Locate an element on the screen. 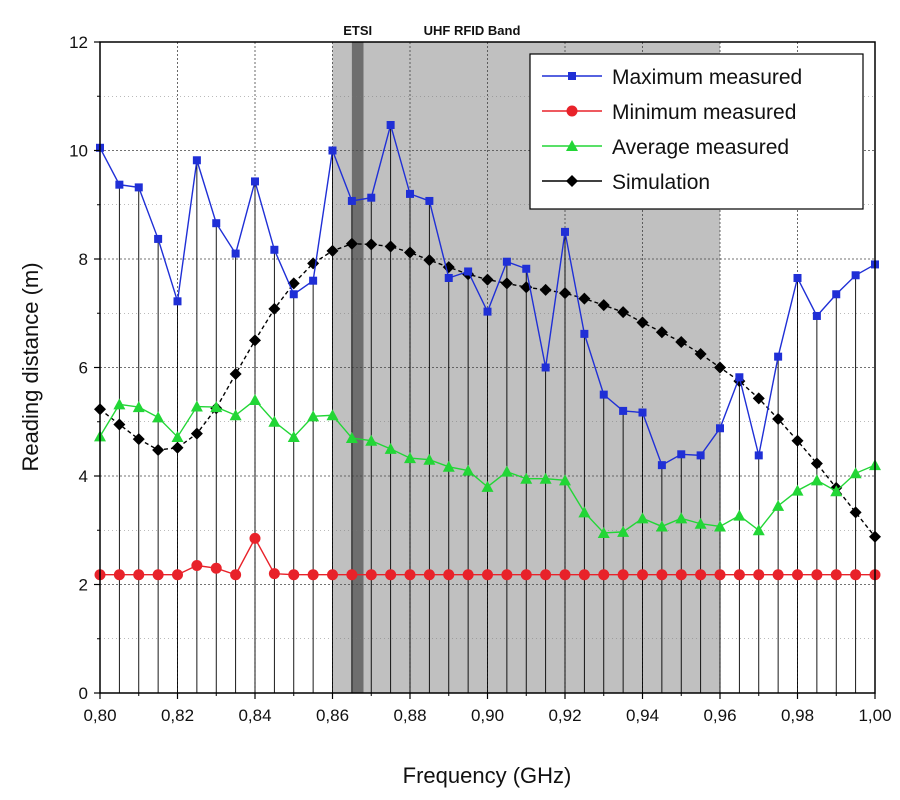 The image size is (900, 800). legend-label-1: Minimum measured is located at coordinates (704, 112).